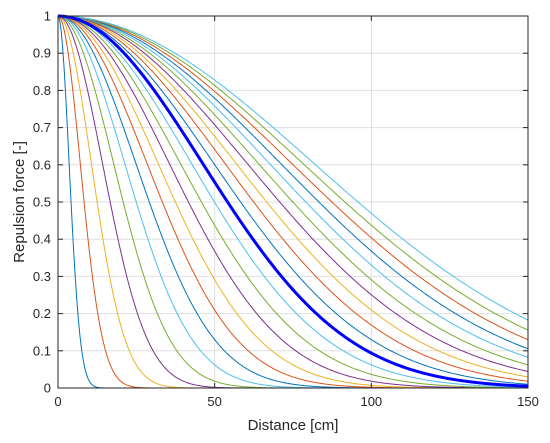  What do you see at coordinates (47, 388) in the screenshot?
I see `y-tick-label: 0` at bounding box center [47, 388].